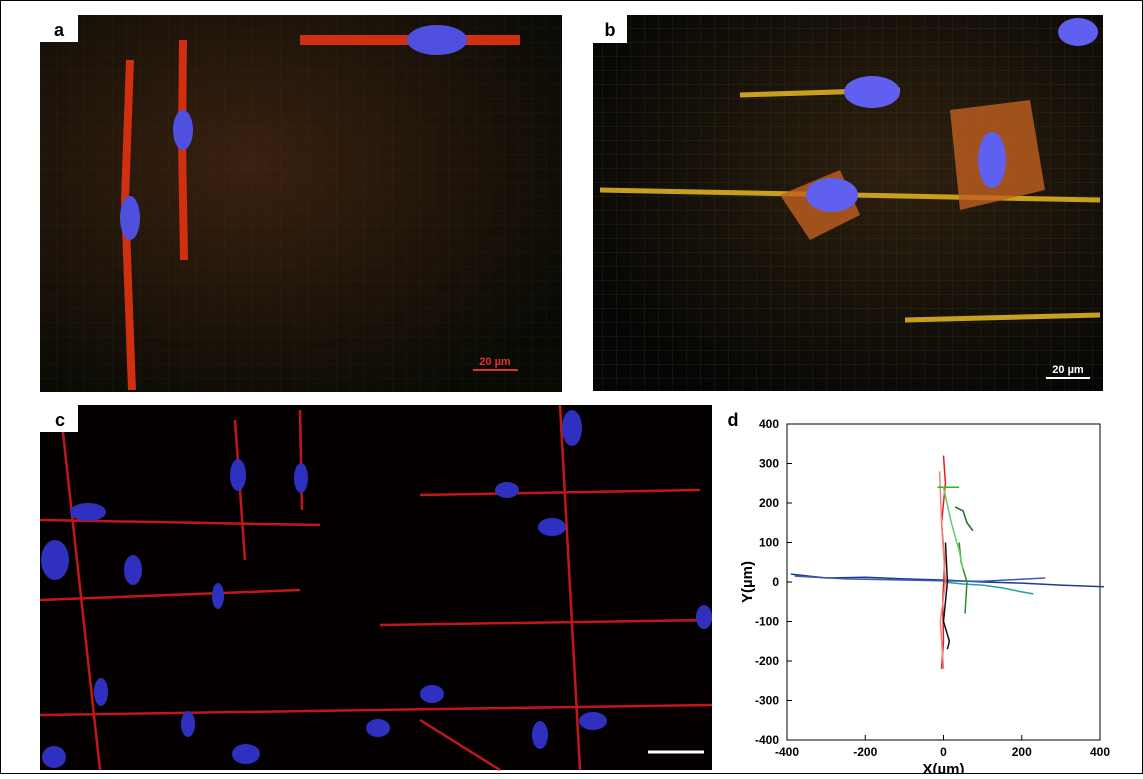 Image resolution: width=1143 pixels, height=779 pixels. What do you see at coordinates (767, 622) in the screenshot?
I see `y-tick-label: -100` at bounding box center [767, 622].